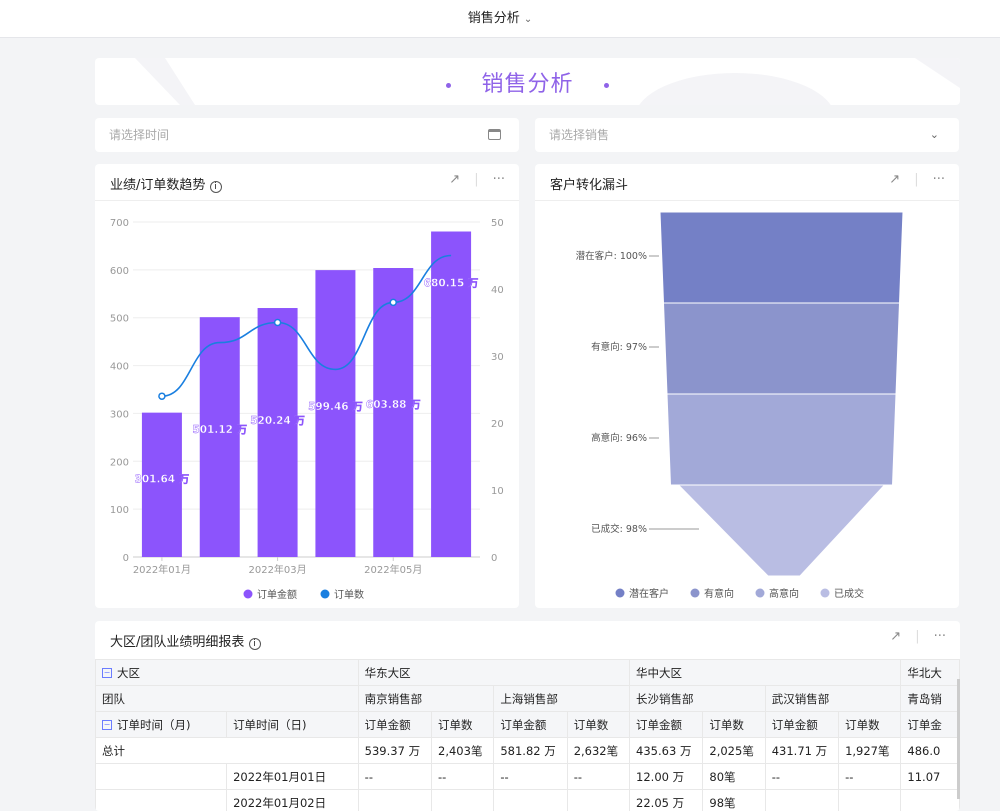 This screenshot has width=1000, height=811. I want to click on table-cell: 435.63 万, so click(666, 751).